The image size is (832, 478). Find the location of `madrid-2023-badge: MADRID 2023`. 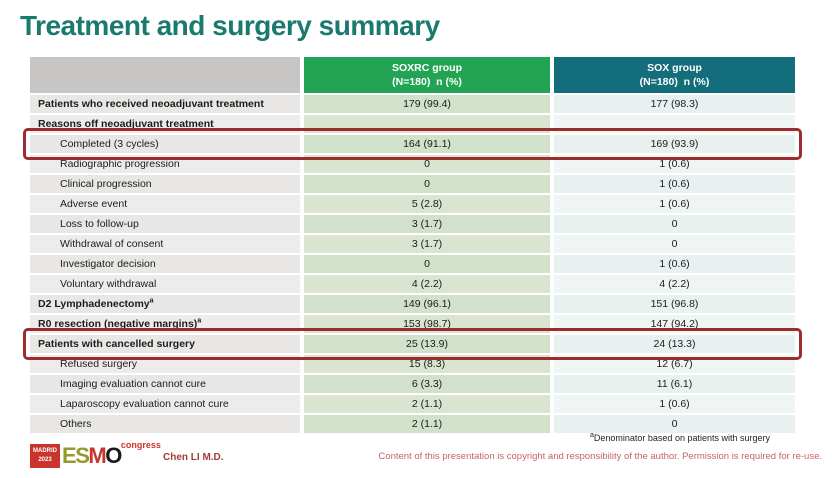

madrid-2023-badge: MADRID 2023 is located at coordinates (45, 456).